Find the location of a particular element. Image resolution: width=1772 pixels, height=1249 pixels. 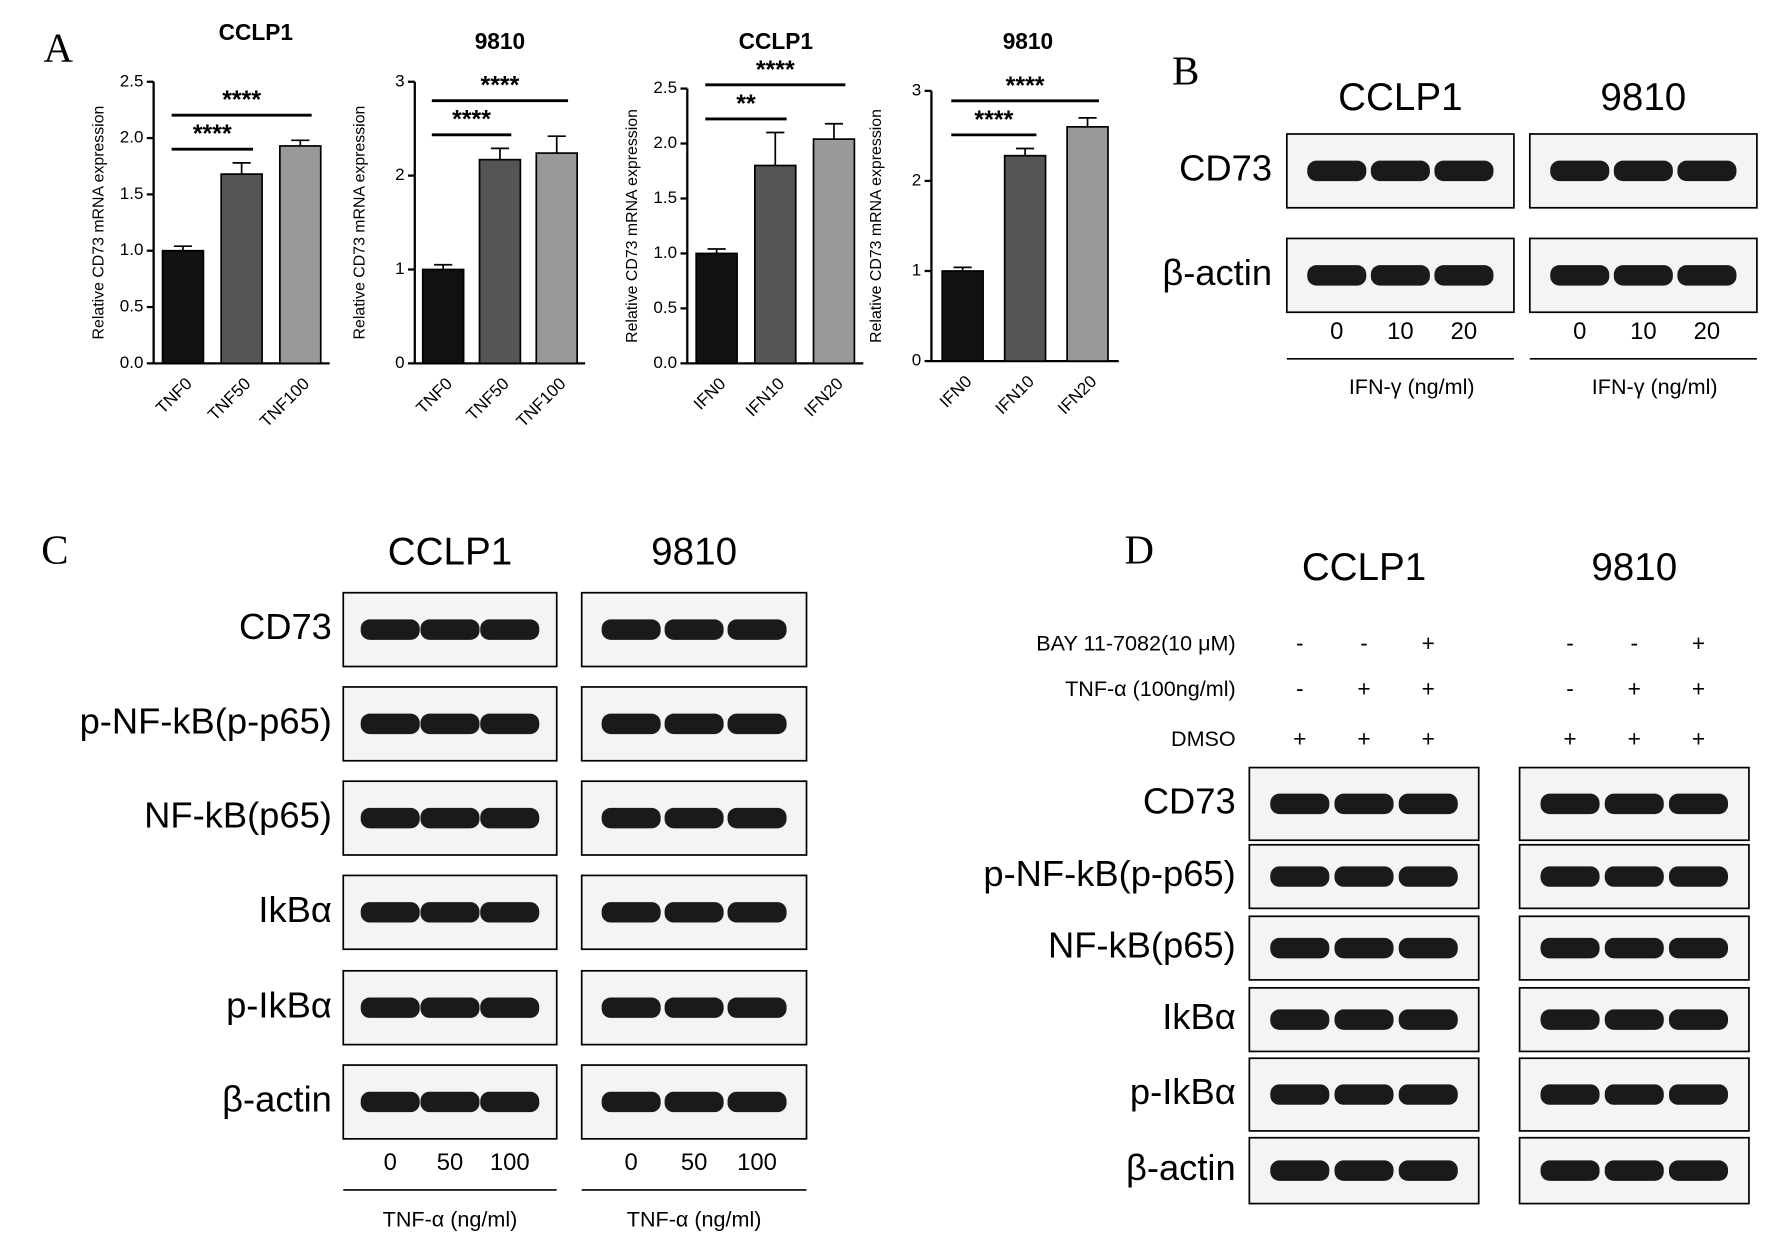

y-tick-label: 0.0 is located at coordinates (665, 362).